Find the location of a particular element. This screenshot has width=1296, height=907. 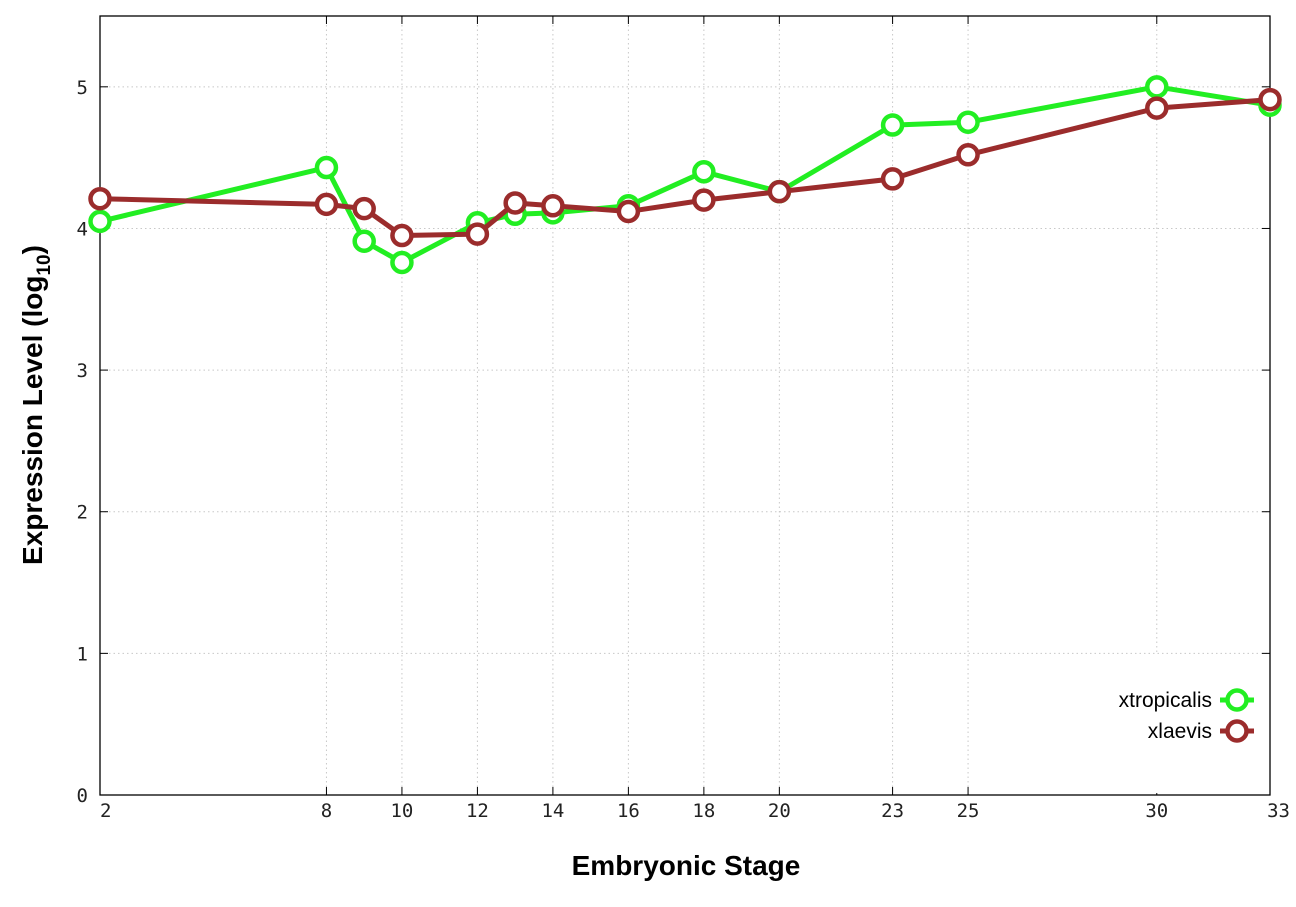

y-axis-title: Expression Level (log10) is located at coordinates (36, 405).